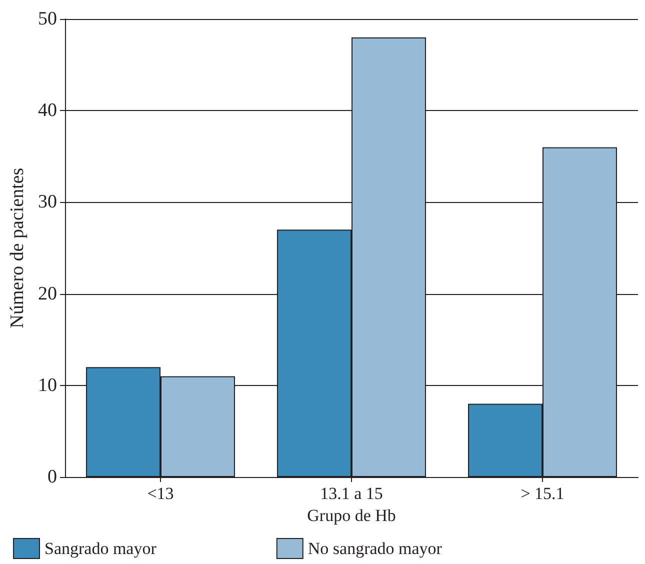 The width and height of the screenshot is (645, 564). What do you see at coordinates (47, 385) in the screenshot?
I see `y-tick-label: 10` at bounding box center [47, 385].